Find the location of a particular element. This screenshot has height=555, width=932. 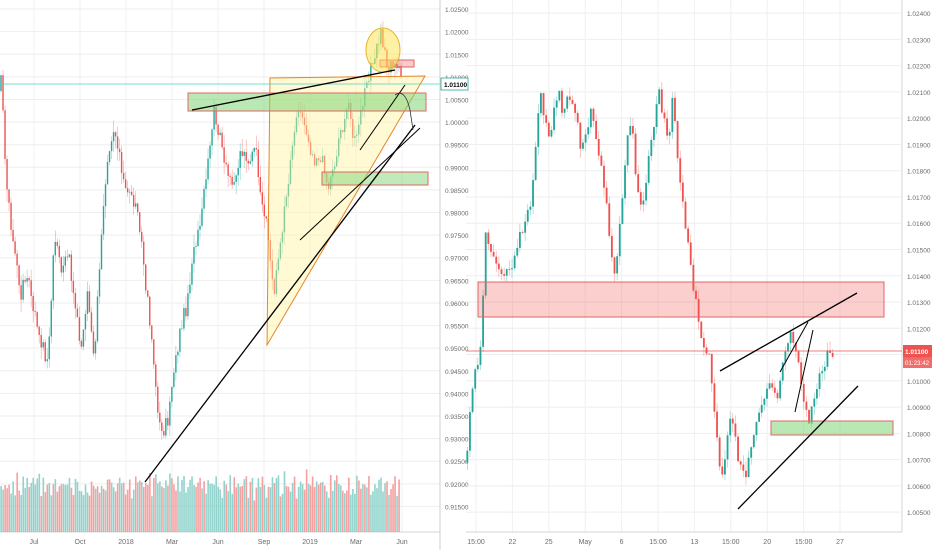

x-tick-label: 20 is located at coordinates (767, 542).